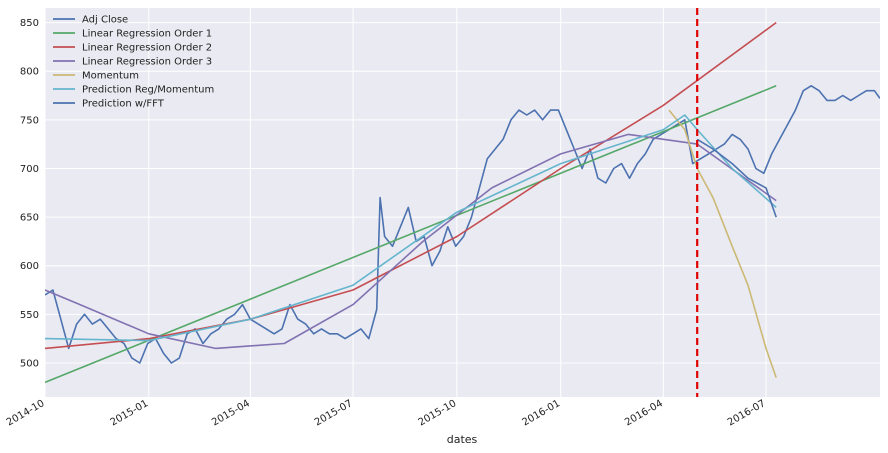 This screenshot has height=453, width=888. What do you see at coordinates (29, 72) in the screenshot?
I see `y-tick-label: 800` at bounding box center [29, 72].